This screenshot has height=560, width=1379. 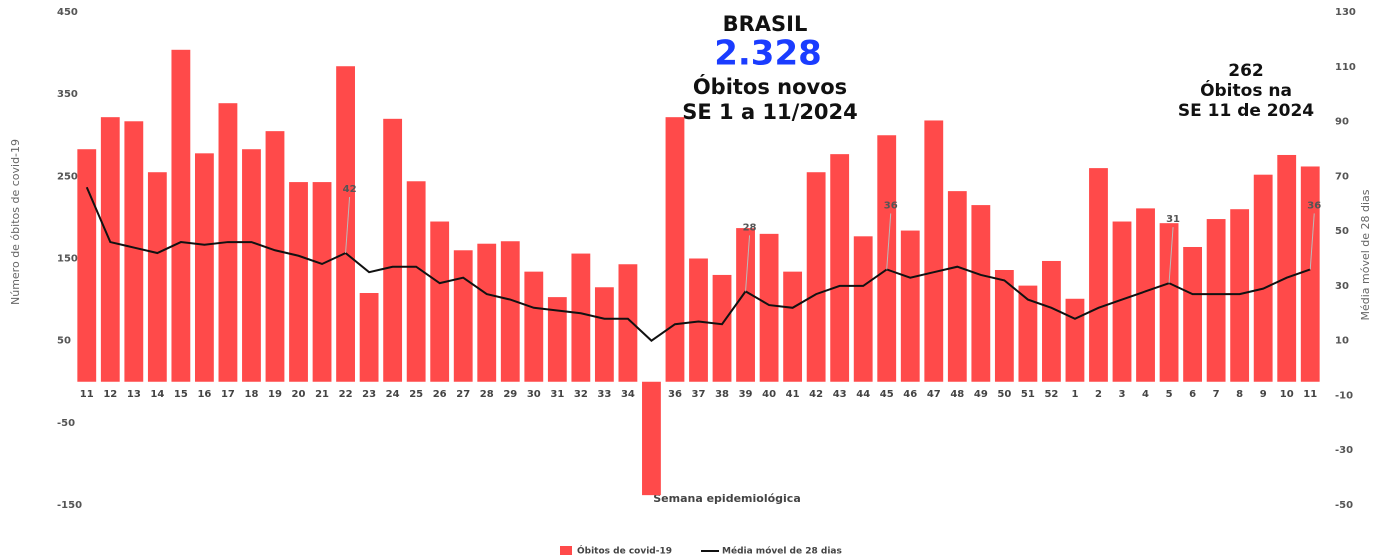 I want to click on x-tick-label: 13, so click(x=134, y=394).